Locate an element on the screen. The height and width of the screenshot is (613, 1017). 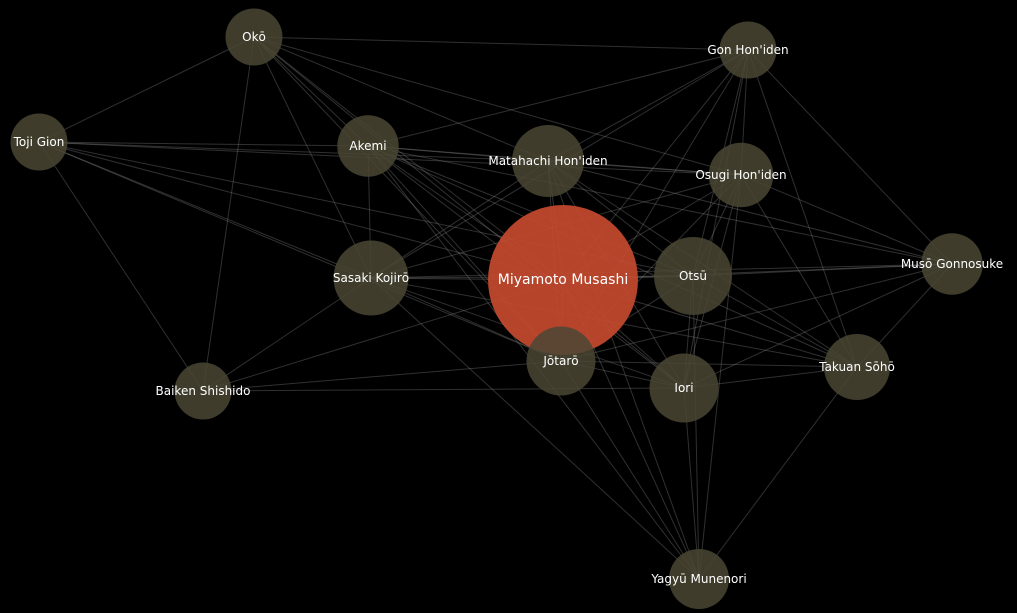
edge-gon-muso is located at coordinates (850, 157).